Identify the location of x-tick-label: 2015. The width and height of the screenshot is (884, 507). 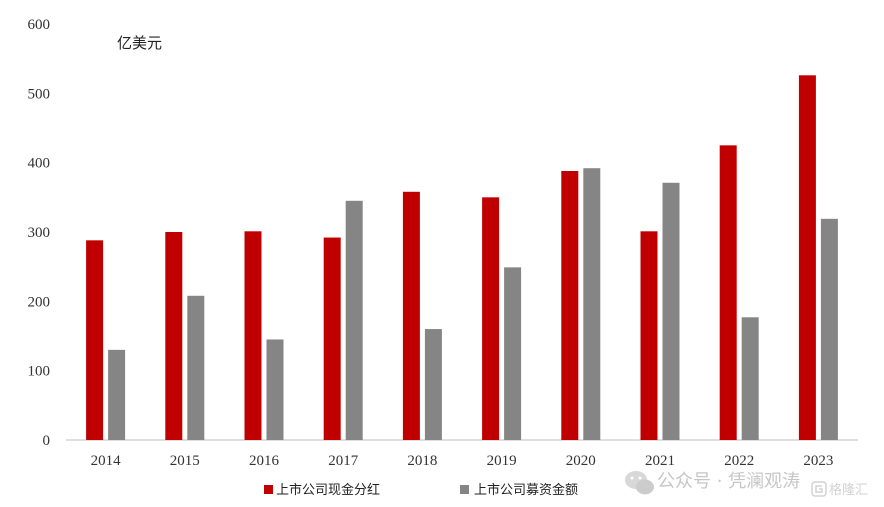
(185, 461).